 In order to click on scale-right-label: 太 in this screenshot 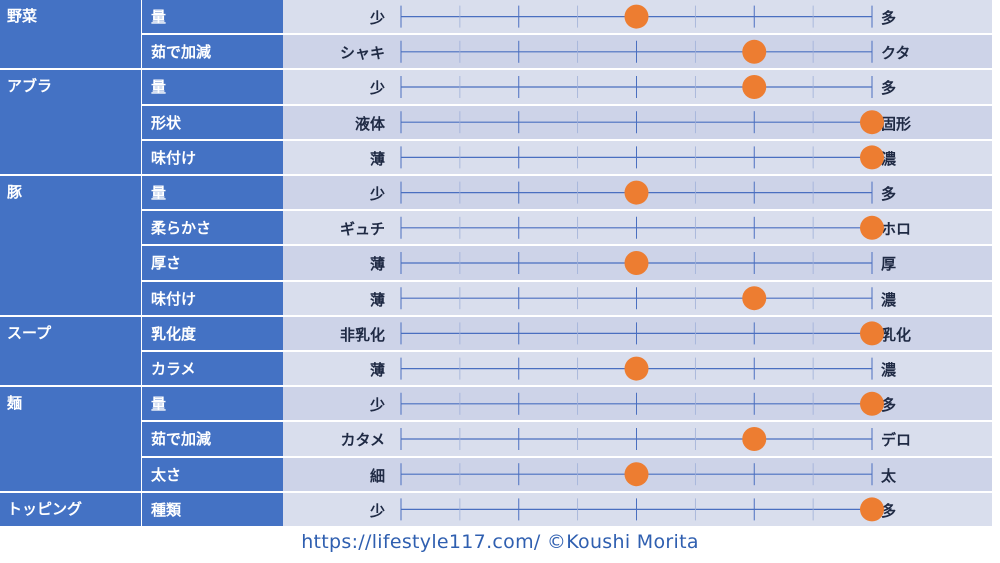, I will do `click(889, 475)`.